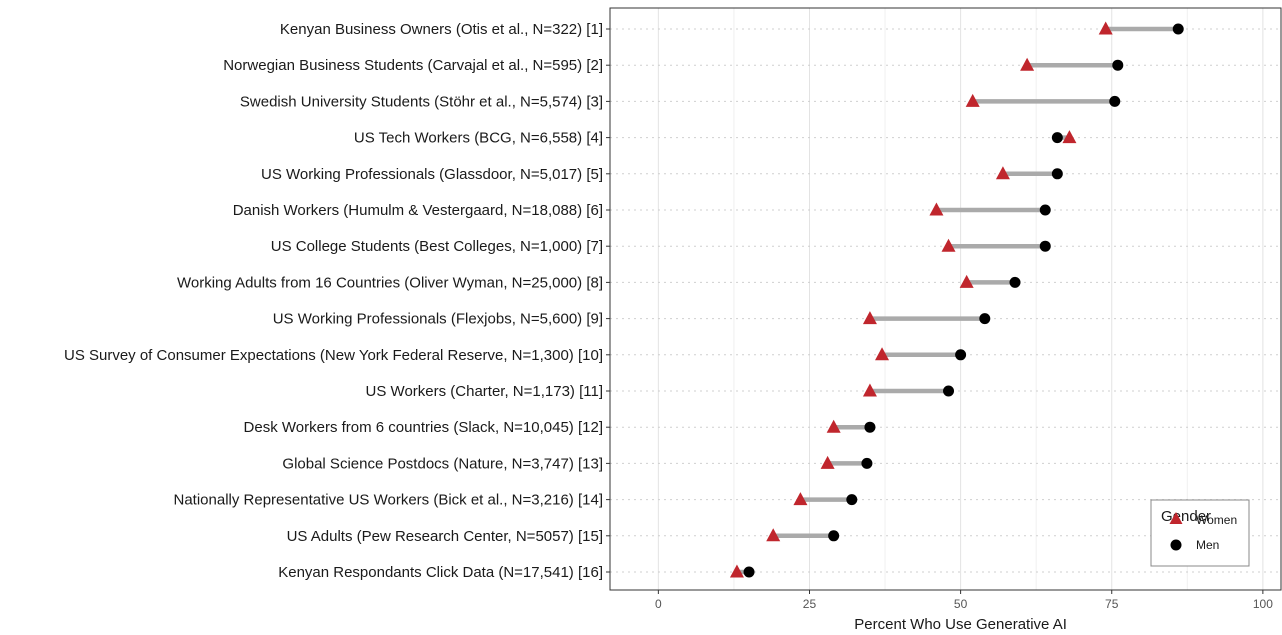 The image size is (1282, 635). I want to click on legend-women-triangle-icon, so click(1176, 518).